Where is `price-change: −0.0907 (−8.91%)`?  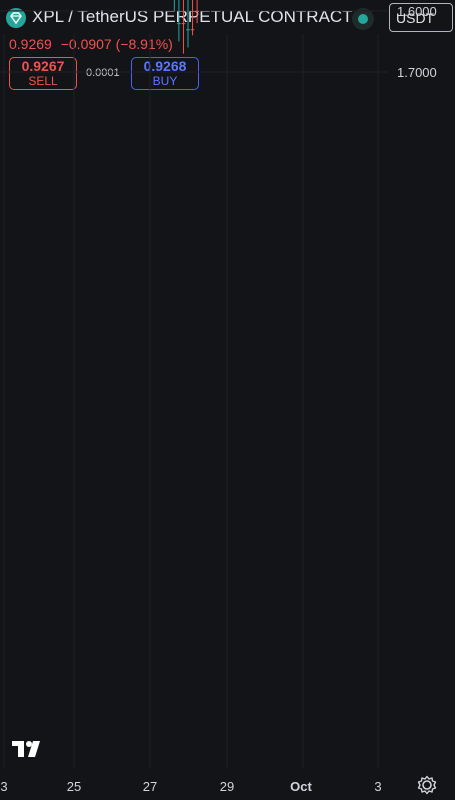 price-change: −0.0907 (−8.91%) is located at coordinates (116, 44).